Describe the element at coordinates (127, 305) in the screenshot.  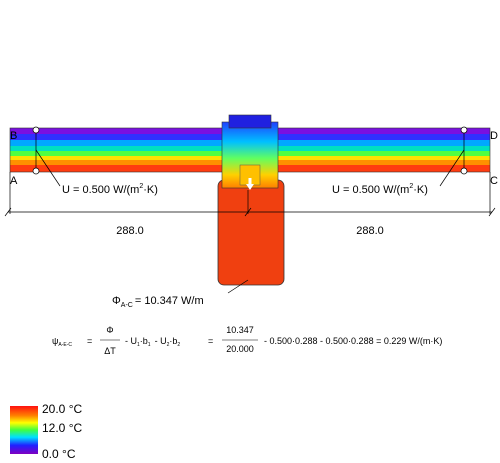
I see `text-part: A-C` at that location.